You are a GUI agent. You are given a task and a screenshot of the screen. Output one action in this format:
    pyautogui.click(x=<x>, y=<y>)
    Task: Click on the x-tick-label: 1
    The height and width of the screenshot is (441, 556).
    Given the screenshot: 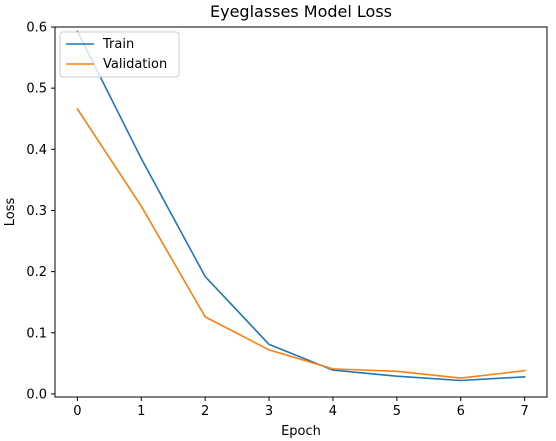 What is the action you would take?
    pyautogui.click(x=141, y=411)
    